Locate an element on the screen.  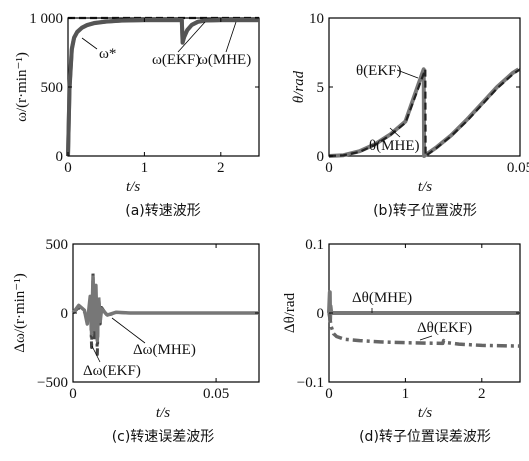
caption-c: (c)转速误差波形 is located at coordinates (163, 437).